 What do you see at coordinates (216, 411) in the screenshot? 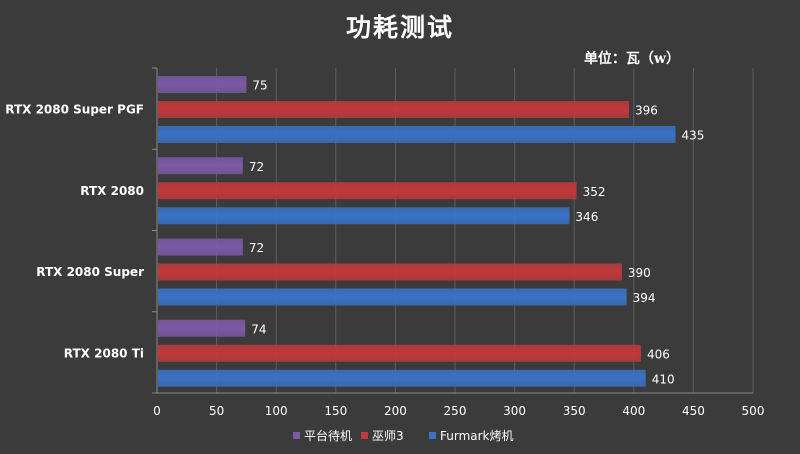
I see `x-tick-label: 50` at bounding box center [216, 411].